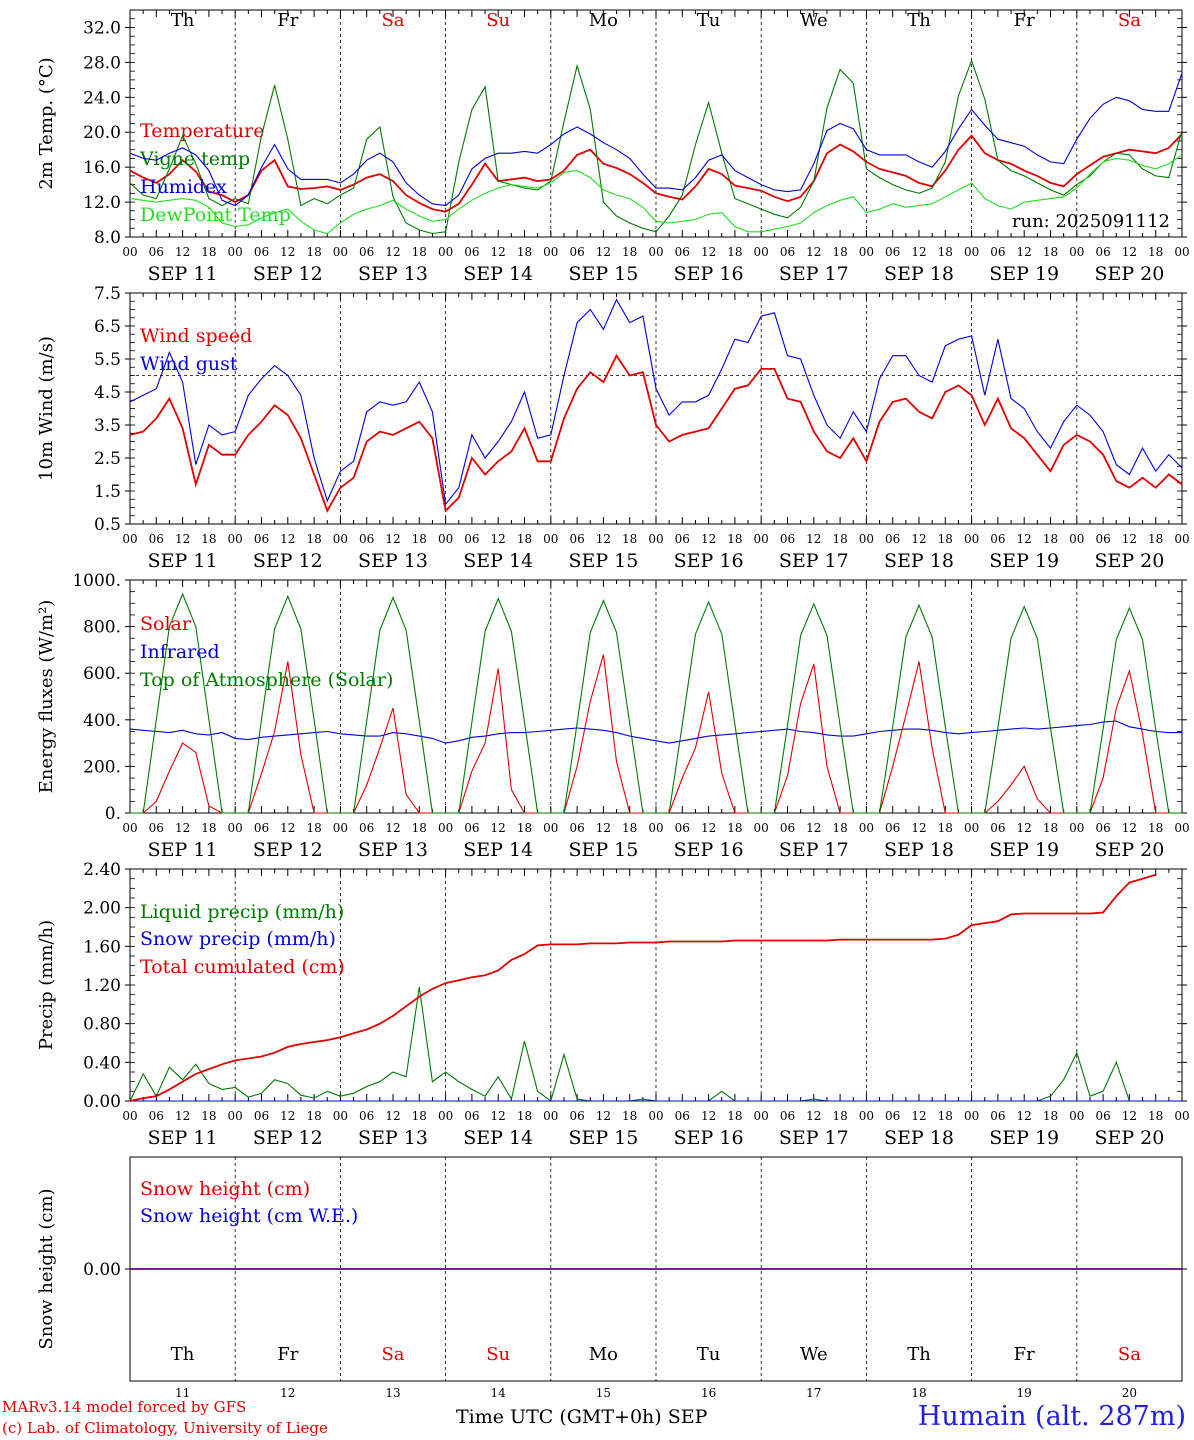  What do you see at coordinates (46, 697) in the screenshot?
I see `y-axis-label: Energy fluxes (W/m²)` at bounding box center [46, 697].